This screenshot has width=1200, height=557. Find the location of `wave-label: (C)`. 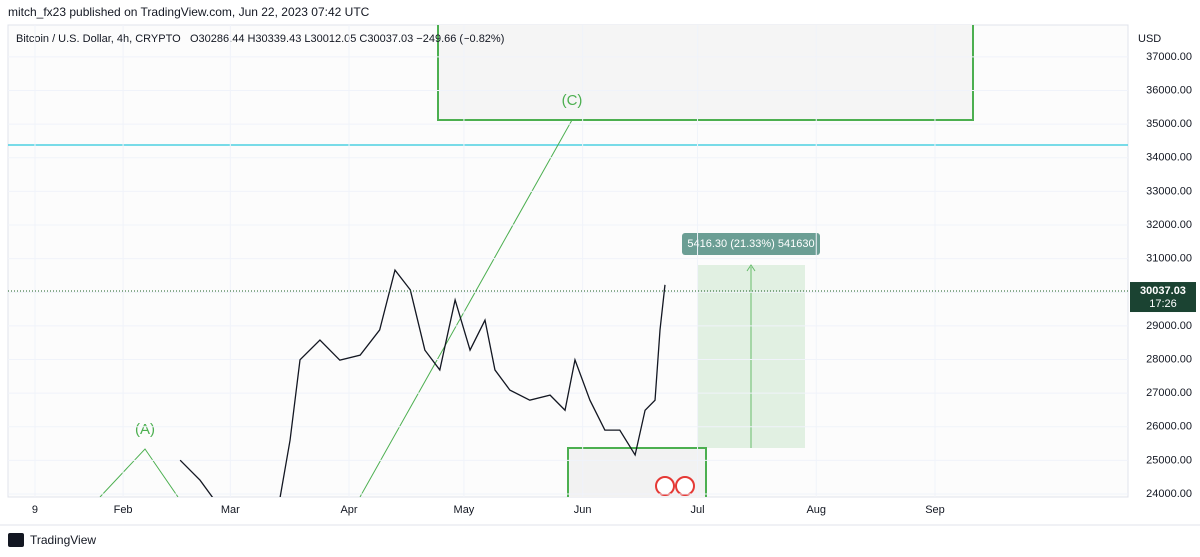

wave-label: (C) is located at coordinates (572, 100).